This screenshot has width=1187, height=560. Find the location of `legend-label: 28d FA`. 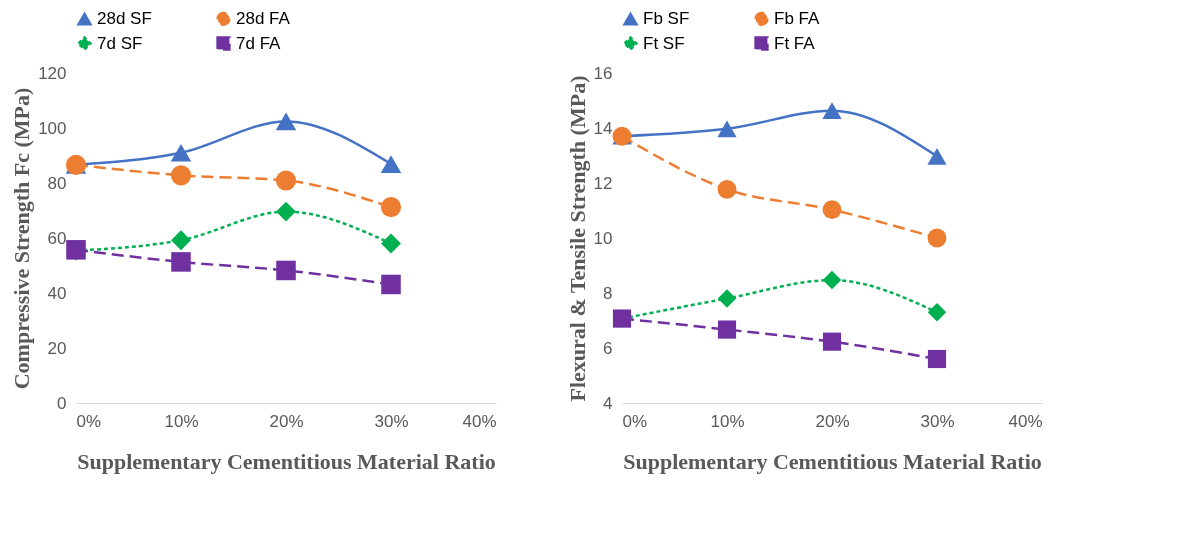

legend-label: 28d FA is located at coordinates (263, 18).